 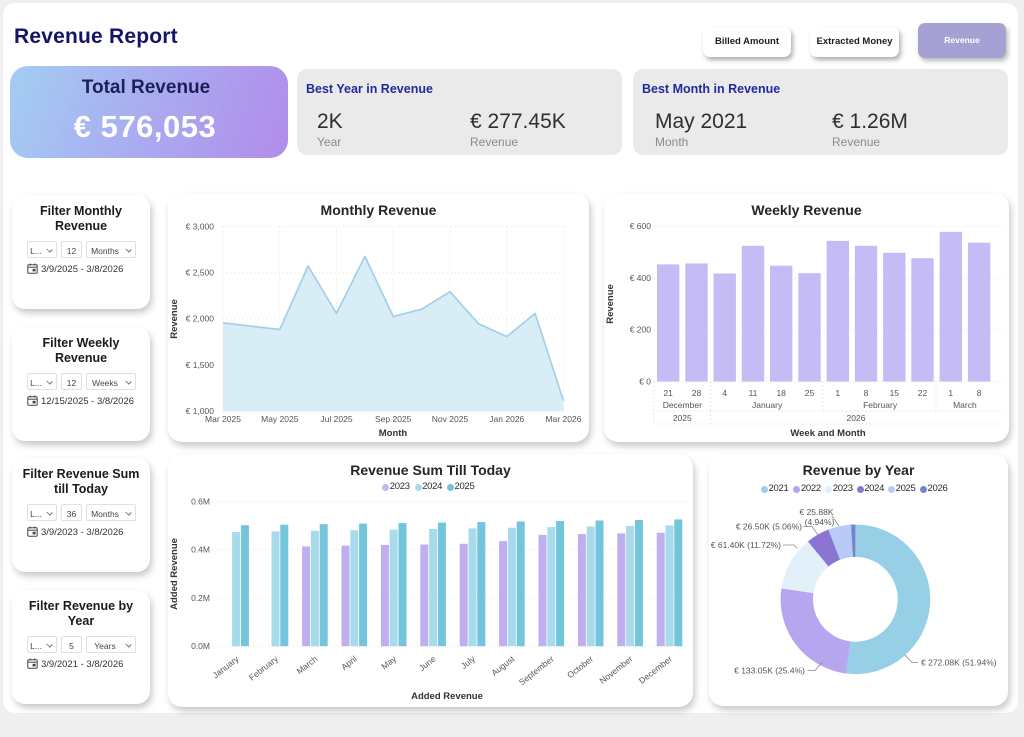 I want to click on svg-text: 21, so click(x=668, y=393).